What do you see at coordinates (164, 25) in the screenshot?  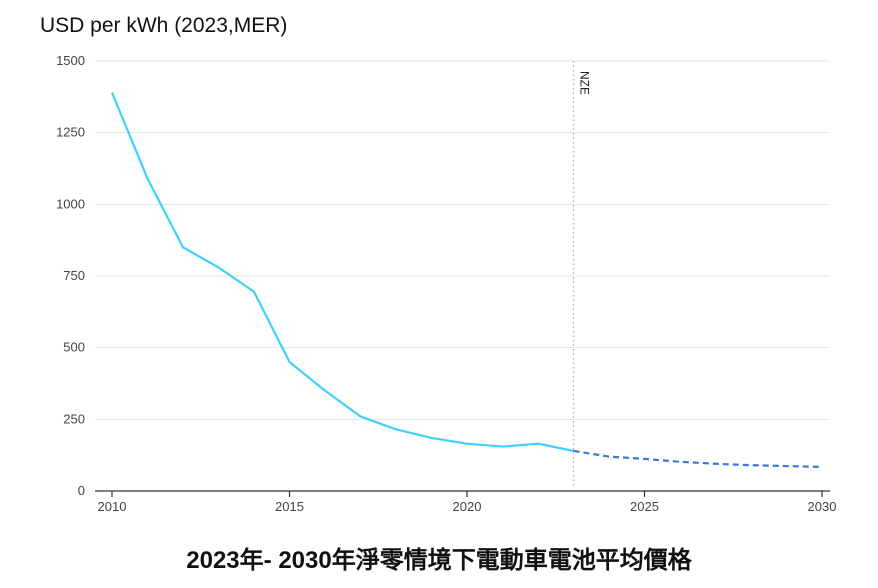 I see `y-axis-title: USD per kWh (2023,MER)` at bounding box center [164, 25].